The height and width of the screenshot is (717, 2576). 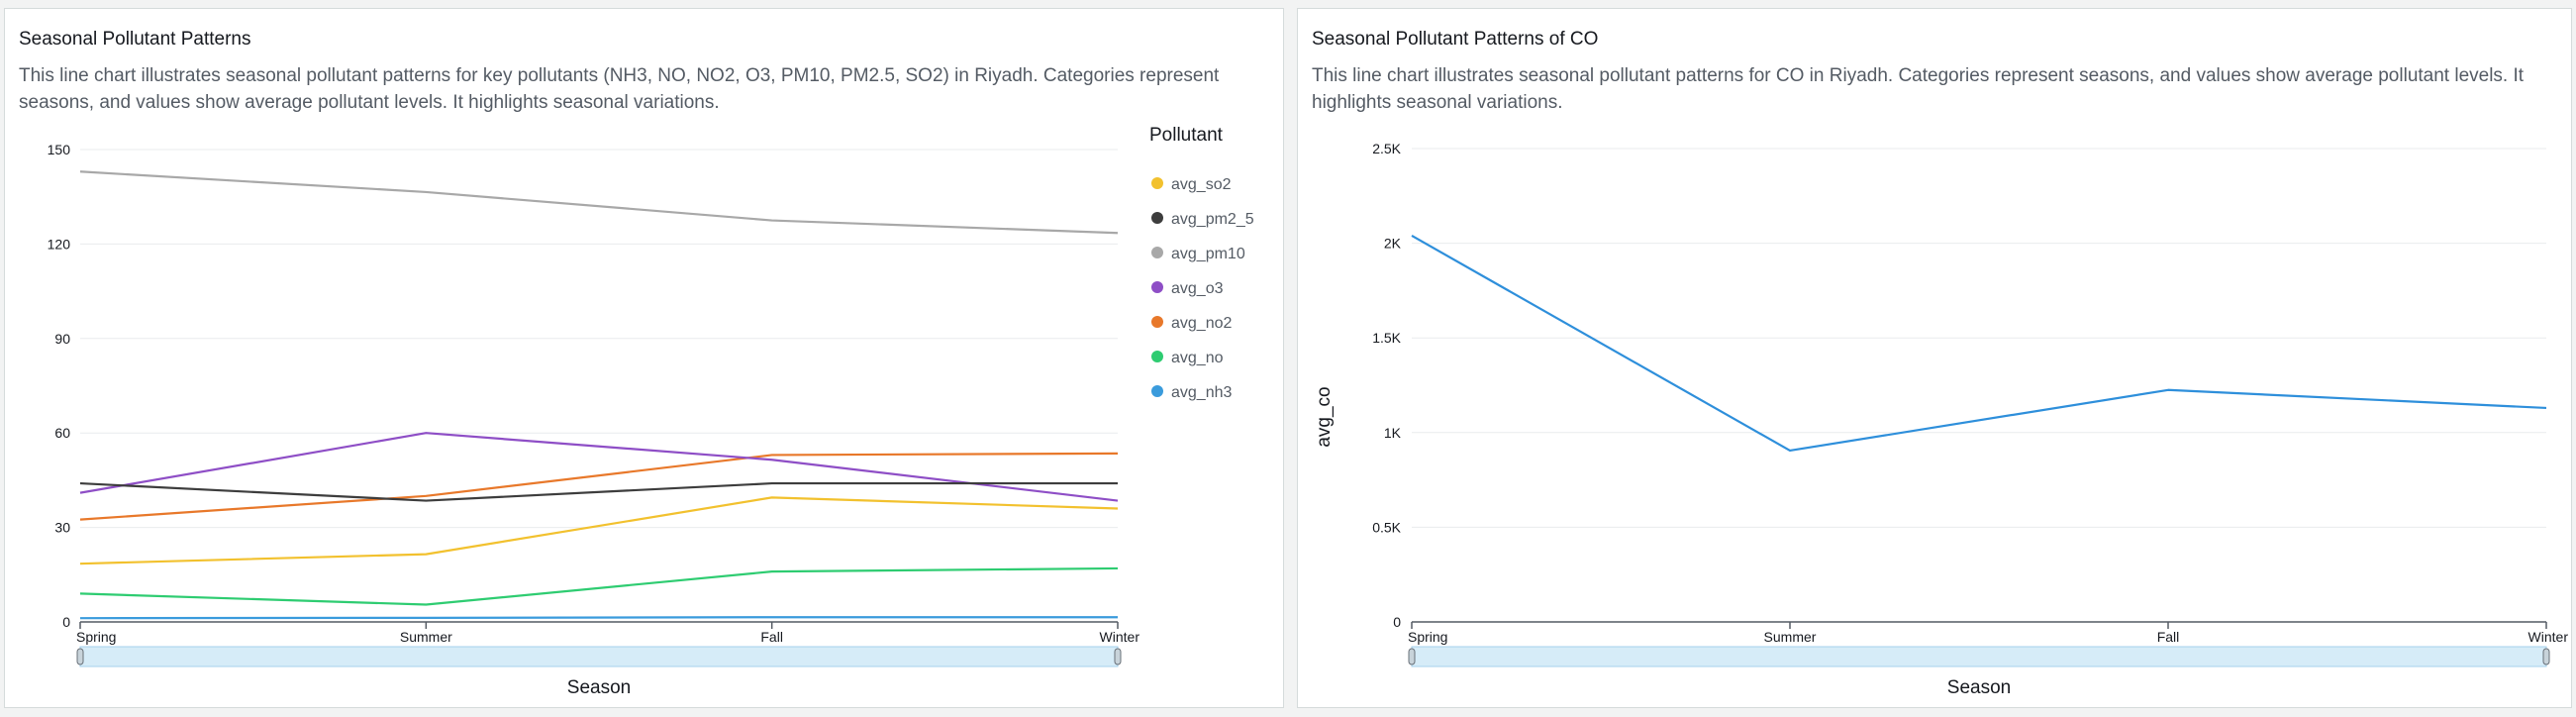 I want to click on y-tick-label: 1.5K, so click(x=1386, y=338).